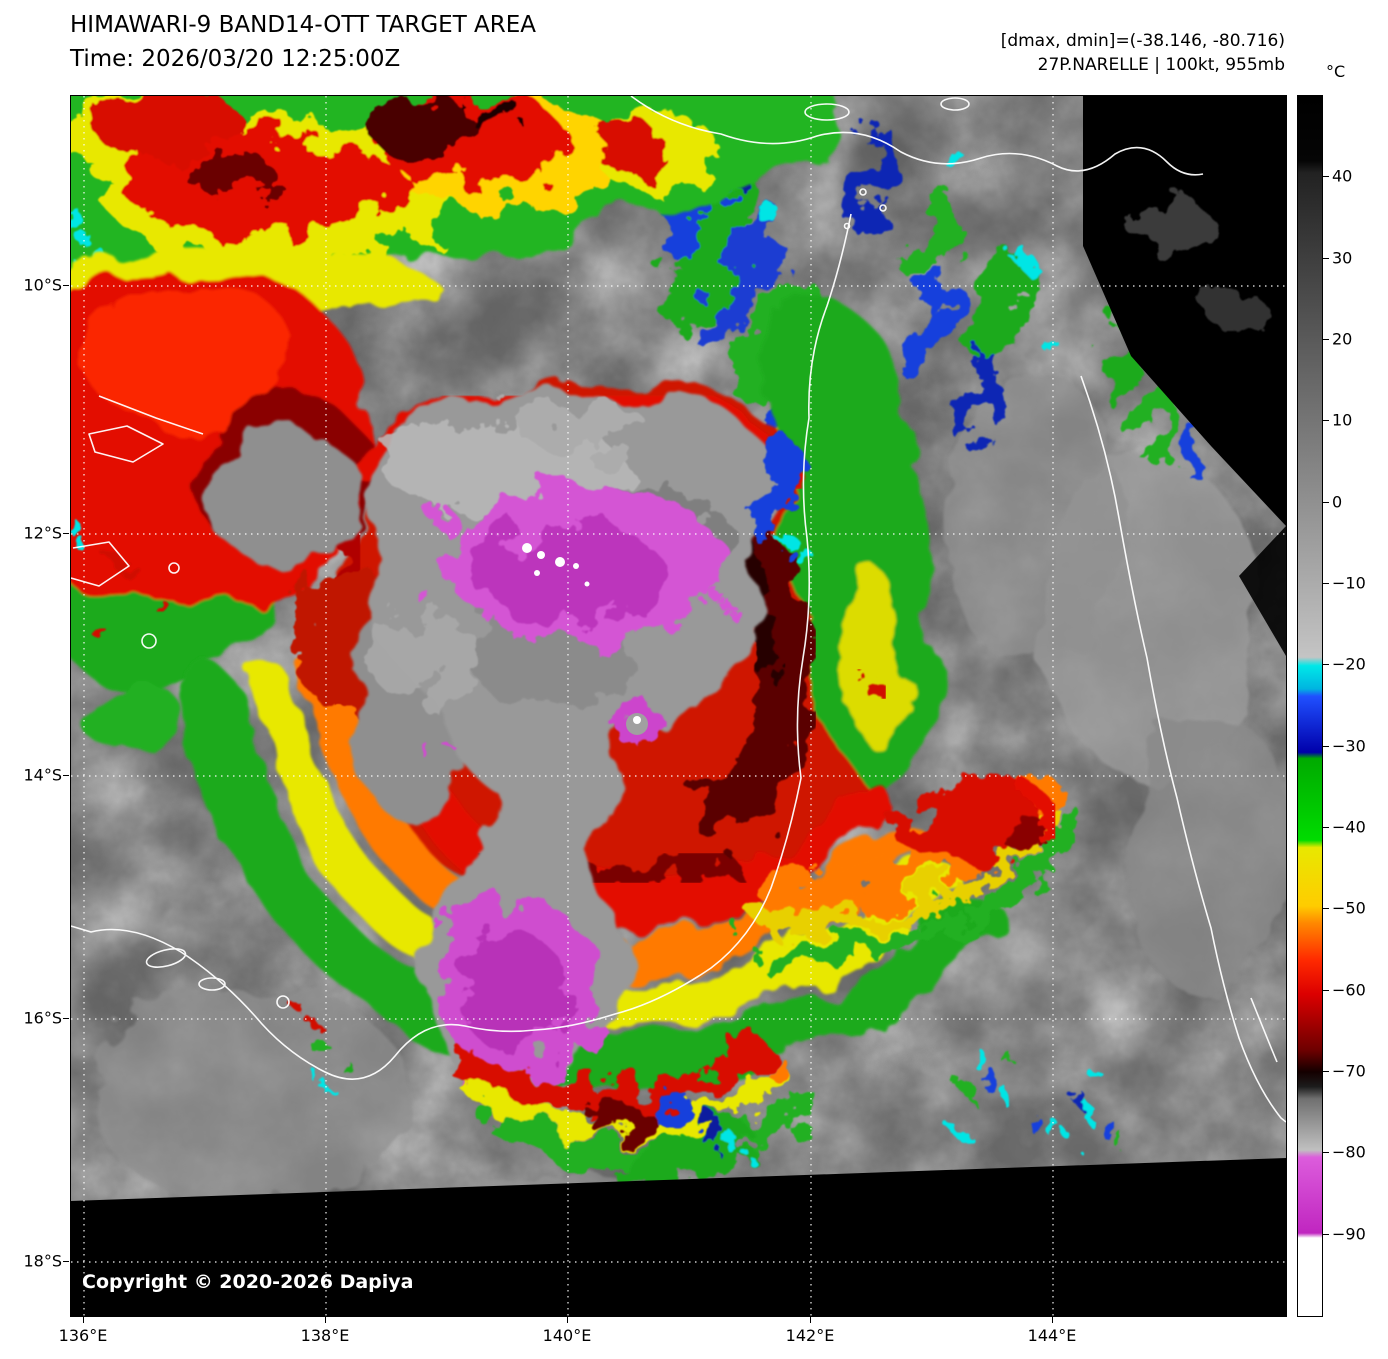  What do you see at coordinates (570, 793) in the screenshot?
I see `magenta-cold-tops` at bounding box center [570, 793].